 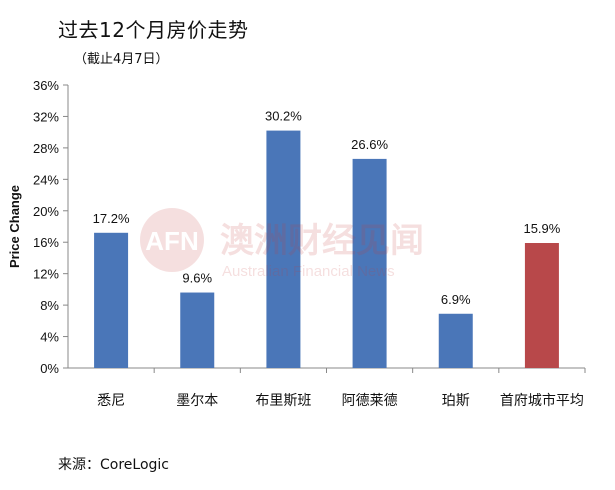 What do you see at coordinates (46, 85) in the screenshot?
I see `y-tick-label: 36%` at bounding box center [46, 85].